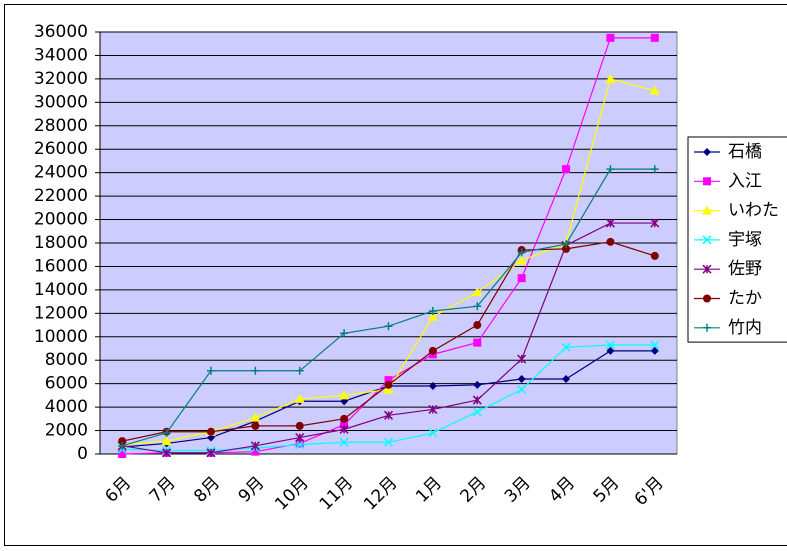  I want to click on y-tick-label: 12000, so click(61, 313).